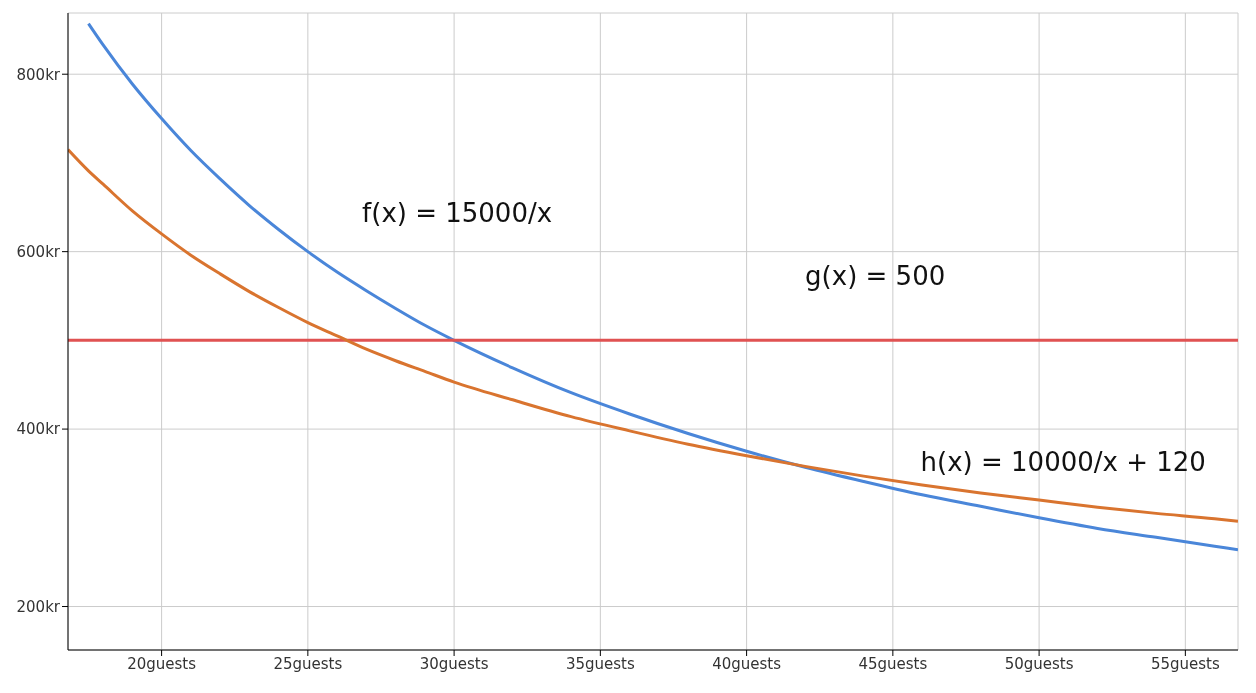 The width and height of the screenshot is (1256, 693). Describe the element at coordinates (162, 663) in the screenshot. I see `x-tick-label: 20guests` at that location.